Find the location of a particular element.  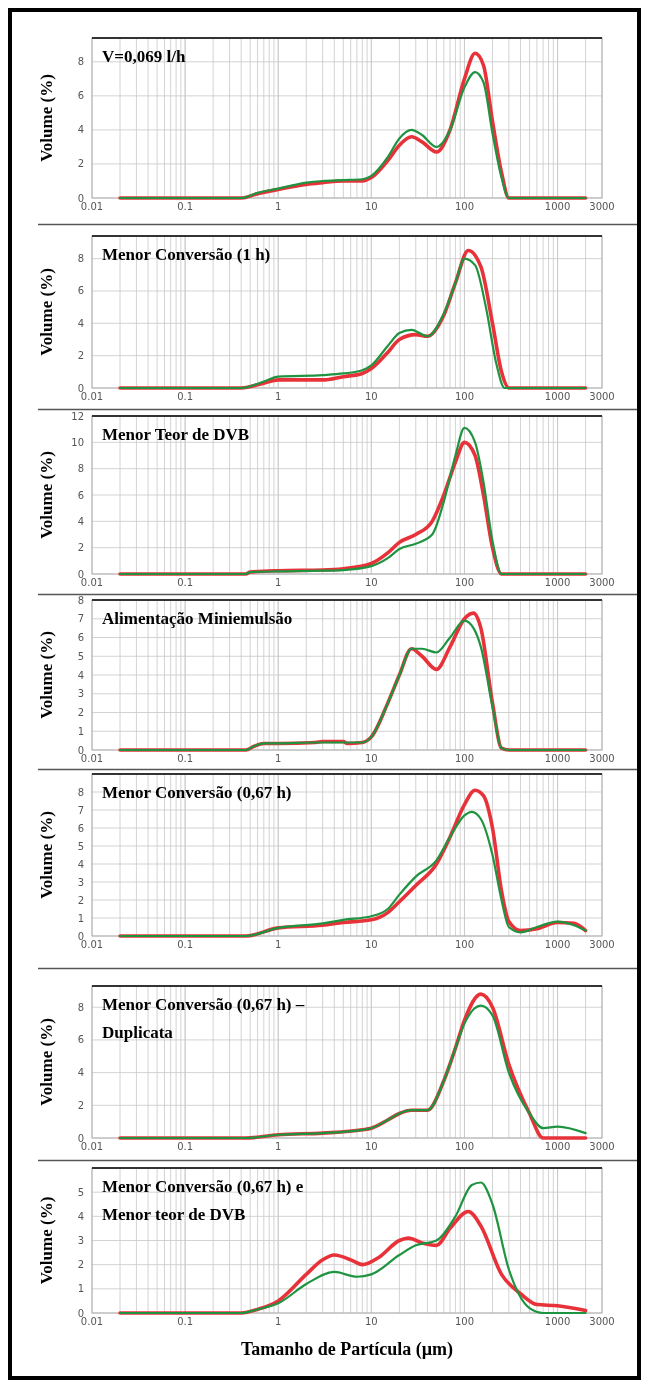

text: Menor Teor de DVB is located at coordinates (176, 434).